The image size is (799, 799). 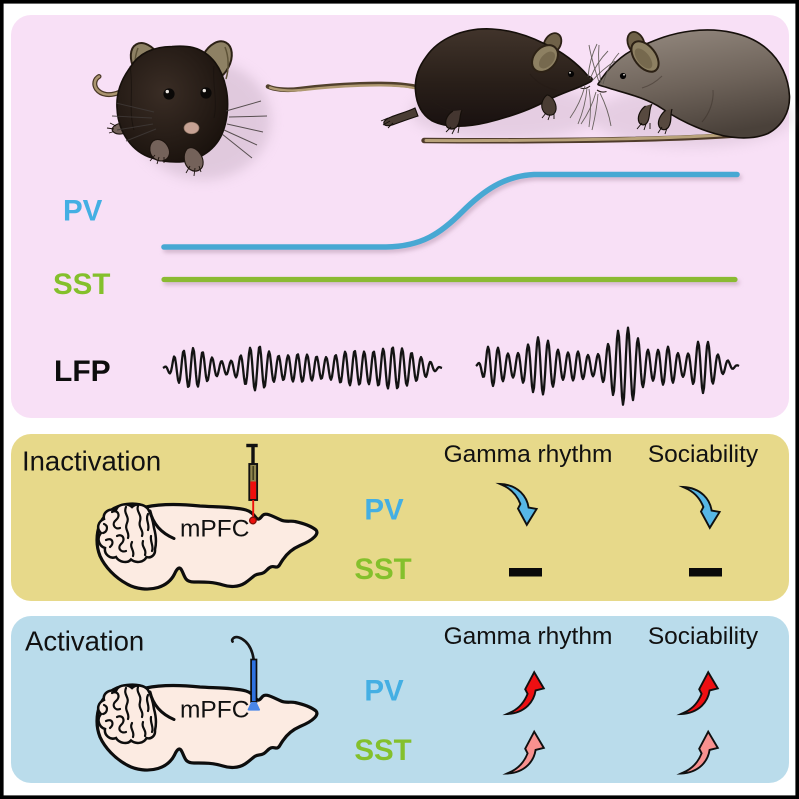 I want to click on svg-text: LFP, so click(x=82, y=371).